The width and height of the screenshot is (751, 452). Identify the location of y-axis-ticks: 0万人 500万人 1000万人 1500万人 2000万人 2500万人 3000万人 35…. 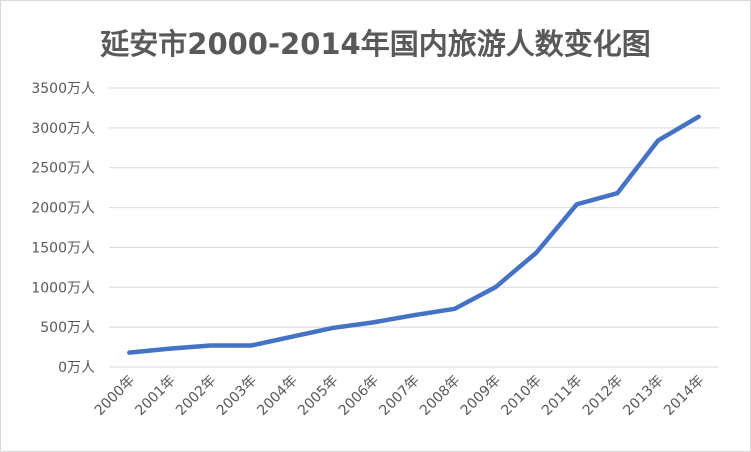
(63, 228).